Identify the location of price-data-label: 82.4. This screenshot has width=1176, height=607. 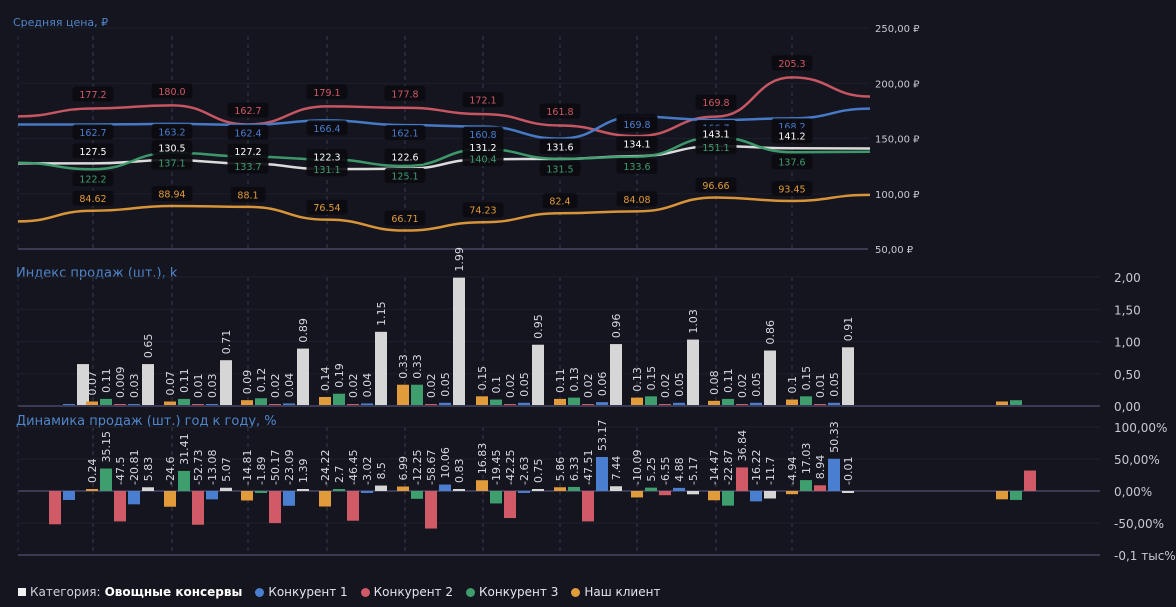
(559, 202).